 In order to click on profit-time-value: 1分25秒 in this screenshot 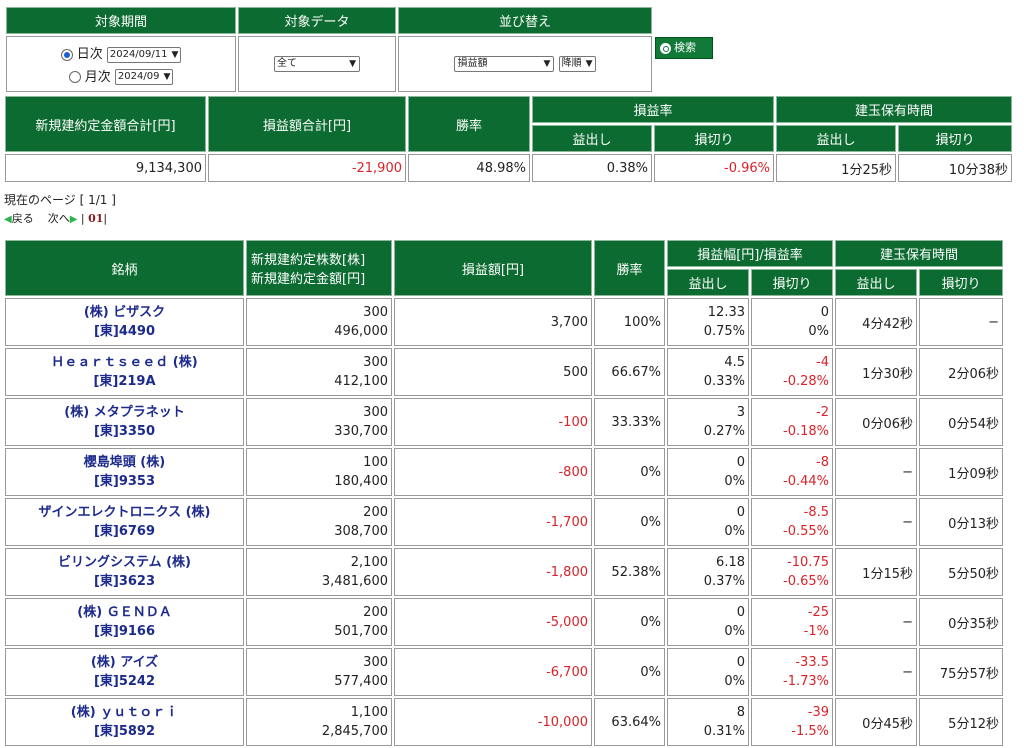, I will do `click(836, 168)`.